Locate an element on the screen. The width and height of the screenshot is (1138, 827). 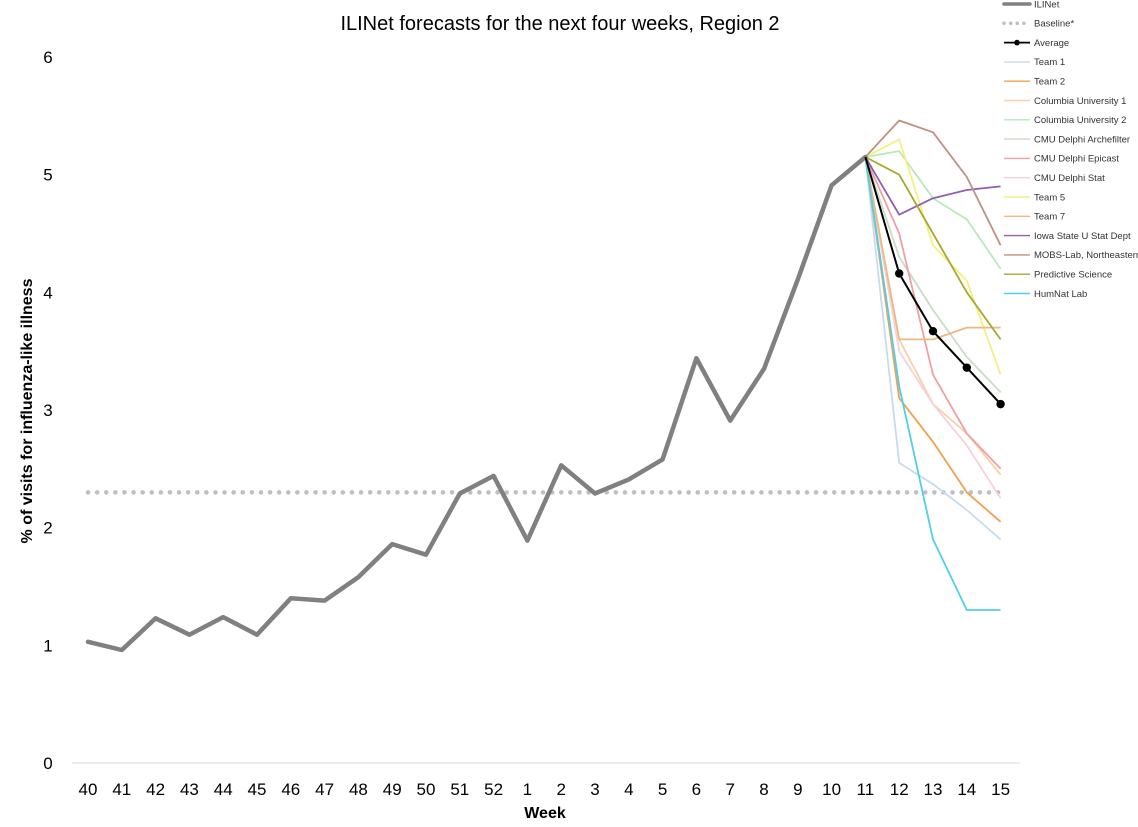
x-tick-label: 44 is located at coordinates (223, 789).